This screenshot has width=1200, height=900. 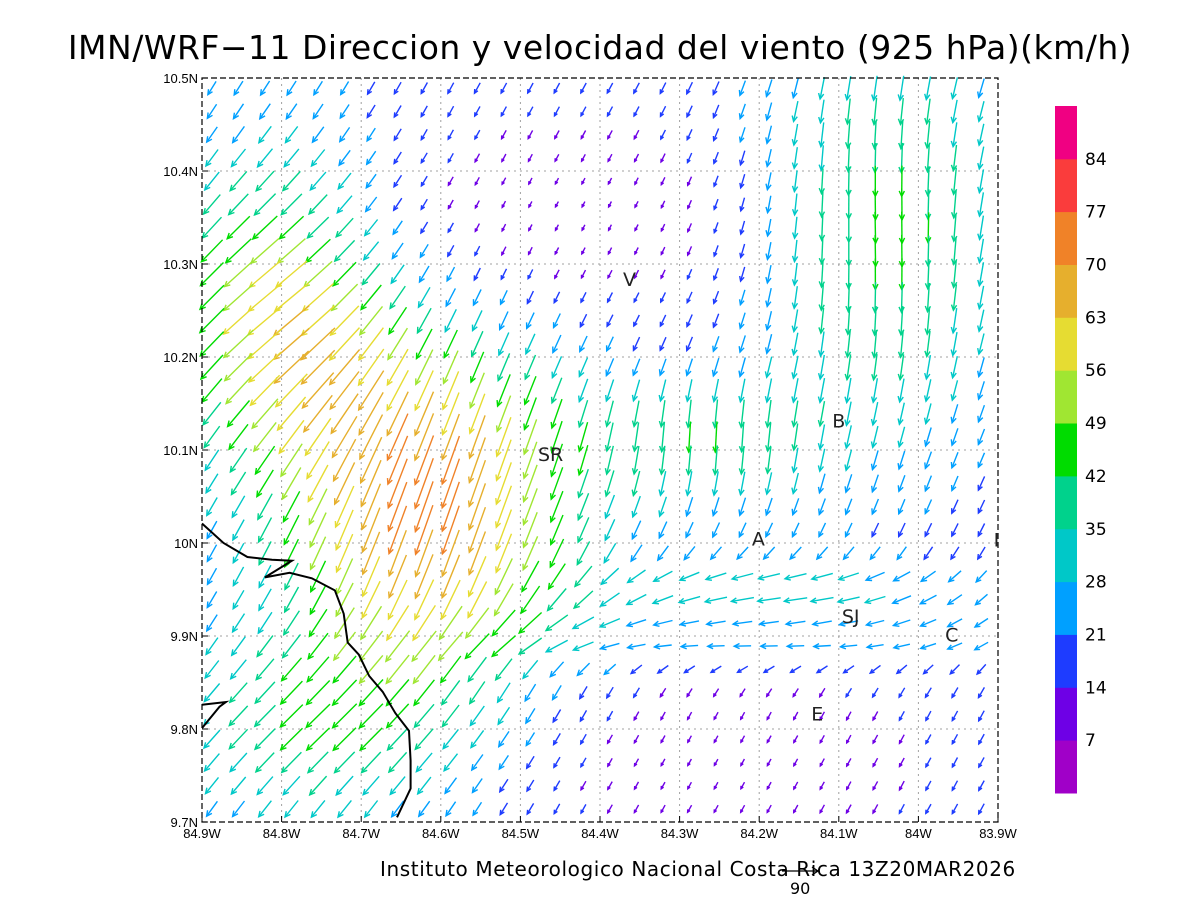 I want to click on lat-tick-label: 9.8N, so click(x=184, y=729).